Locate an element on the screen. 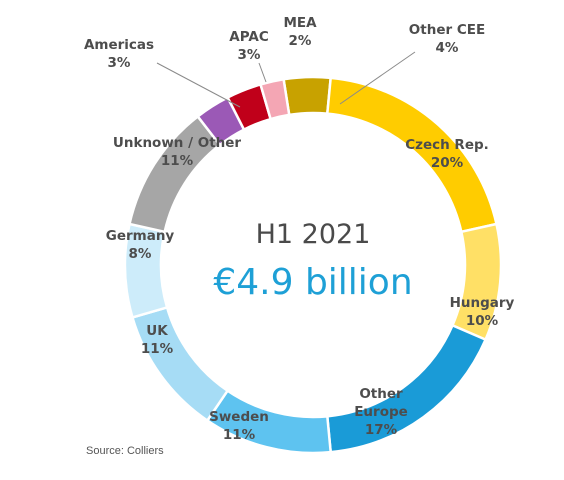 This screenshot has width=564, height=480. slice-label: Other Europe 17% is located at coordinates (381, 412).